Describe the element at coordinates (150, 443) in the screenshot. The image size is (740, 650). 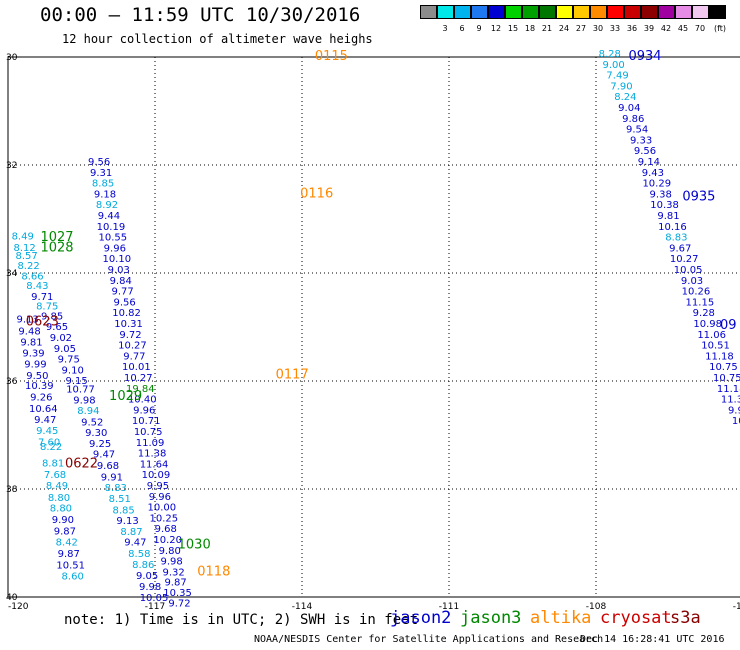
I see `wave-height-value: 11.09` at that location.